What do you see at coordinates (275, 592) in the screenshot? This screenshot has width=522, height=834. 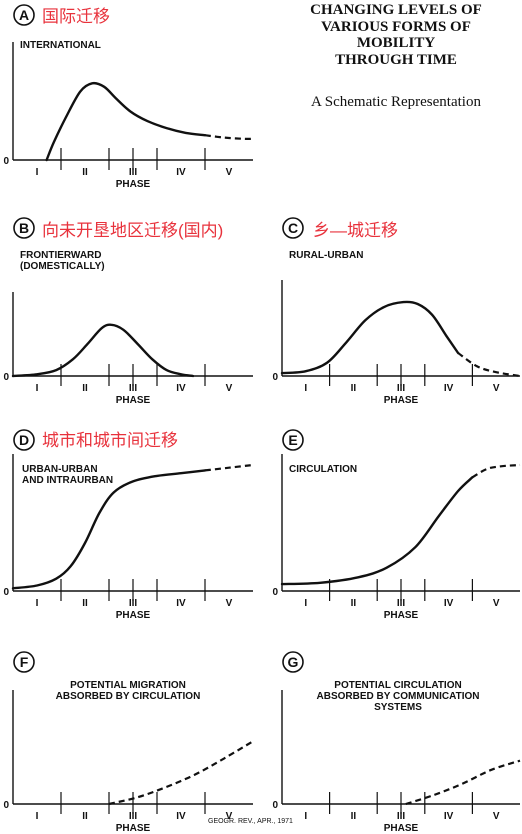 I see `panel-e-zero-label: 0` at bounding box center [275, 592].